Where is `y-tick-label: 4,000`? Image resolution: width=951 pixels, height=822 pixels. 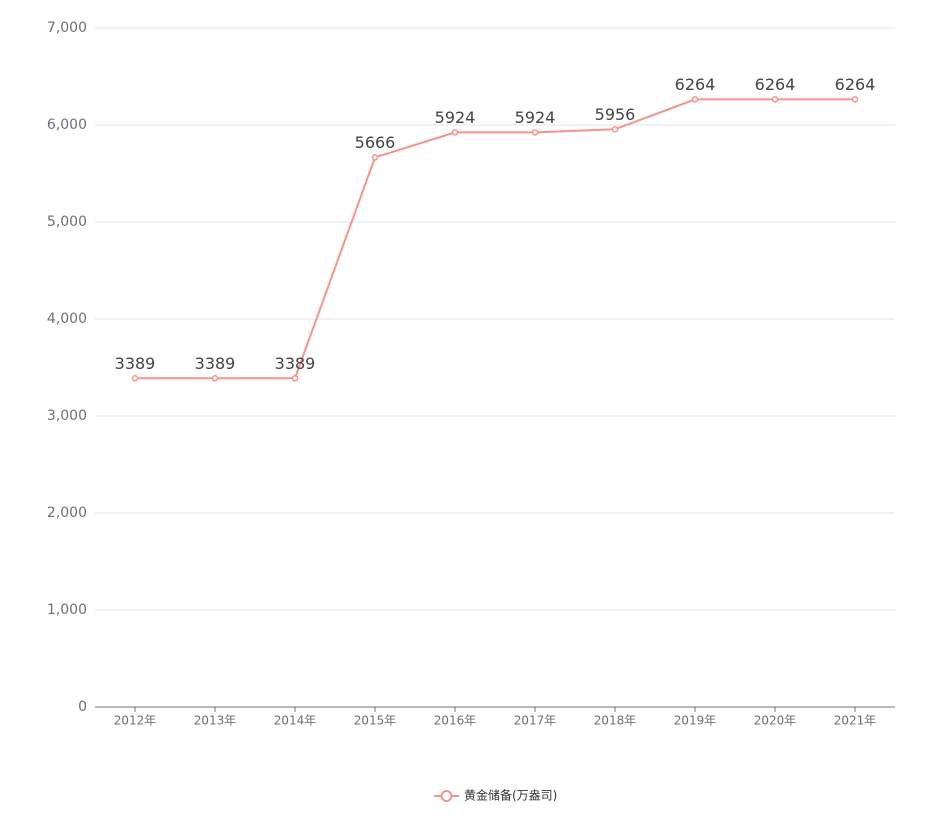 y-tick-label: 4,000 is located at coordinates (67, 319).